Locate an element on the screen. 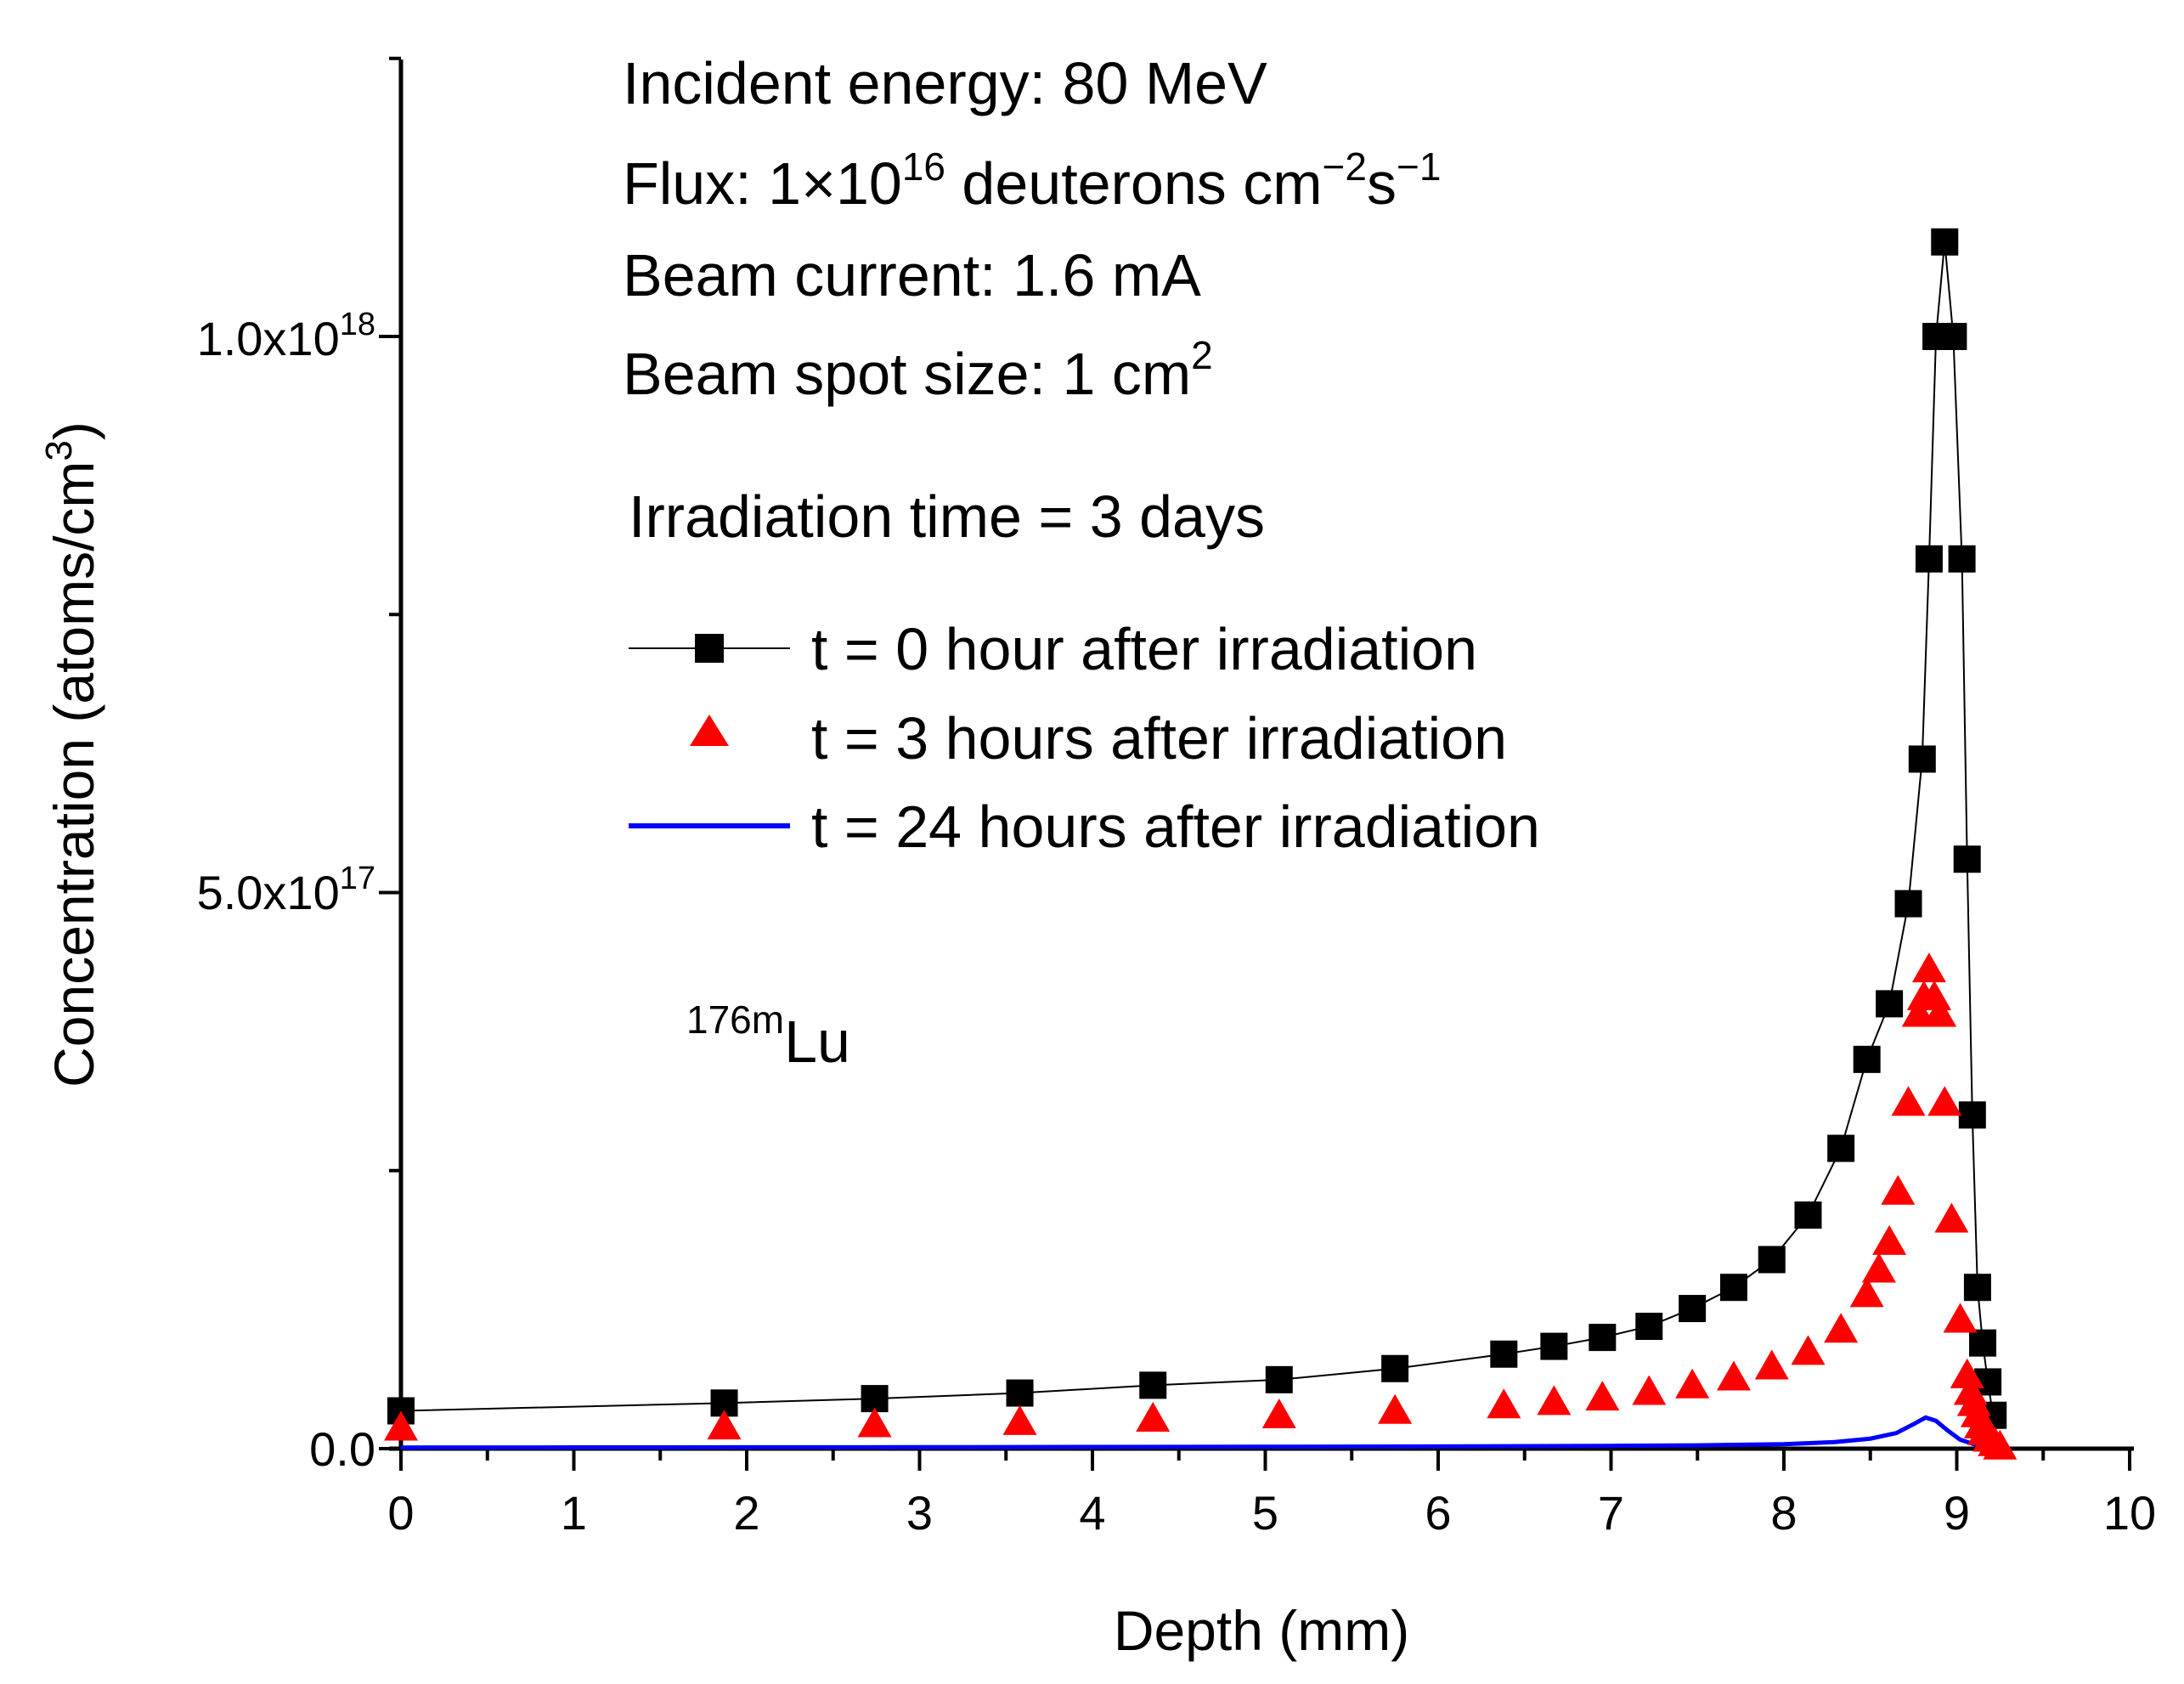 The image size is (2184, 1684). legend-item-3h: t = 3 hours after irradiation is located at coordinates (1099, 738).